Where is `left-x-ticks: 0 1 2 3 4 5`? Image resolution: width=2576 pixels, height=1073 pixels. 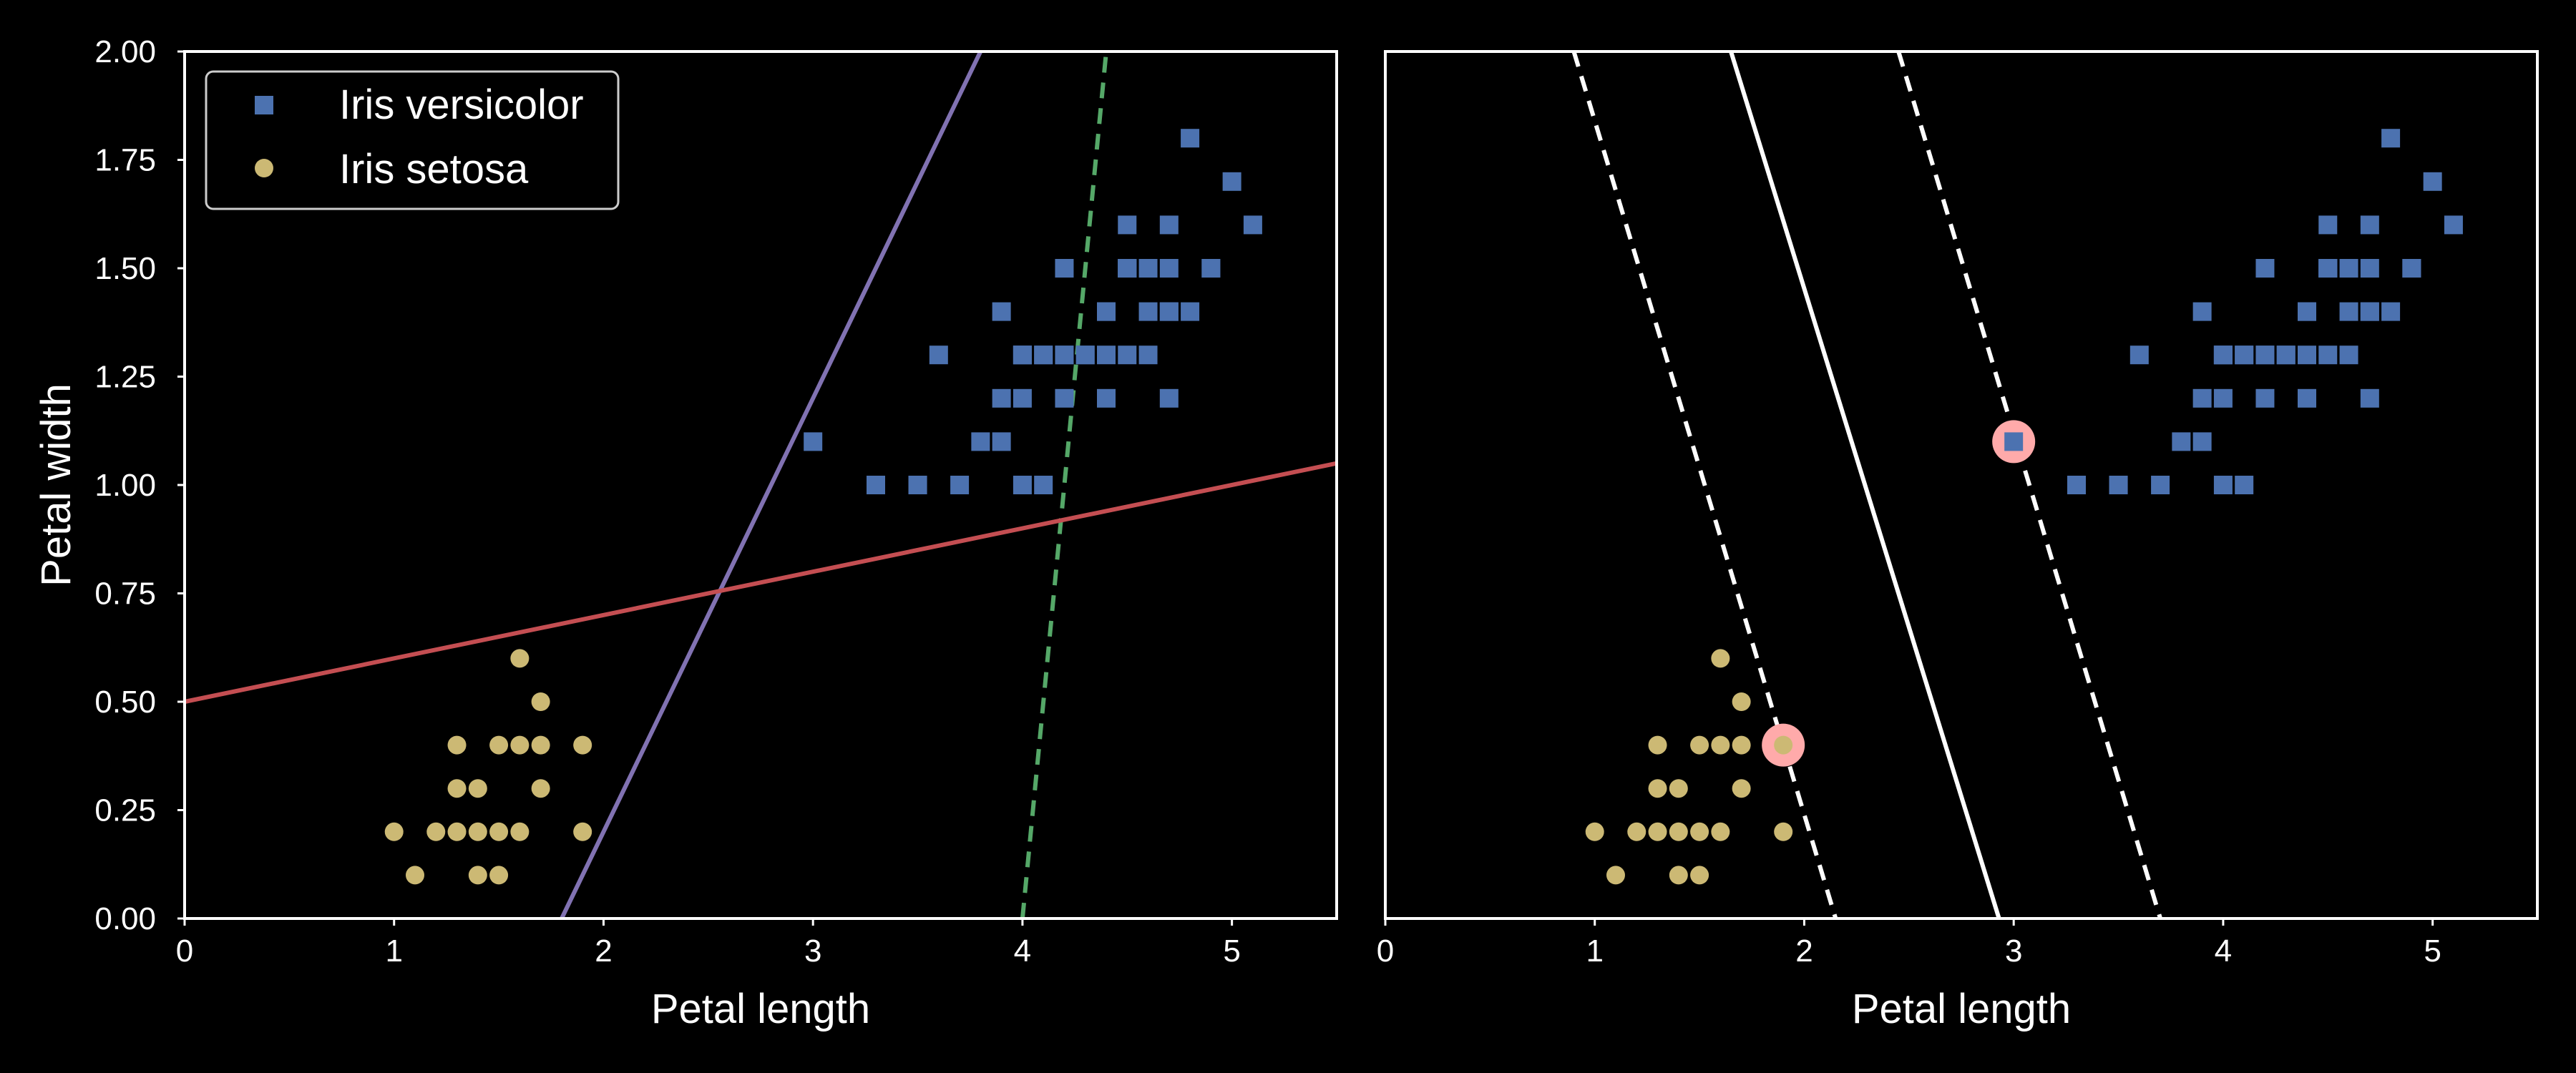
left-x-ticks: 0 1 2 3 4 5 is located at coordinates (708, 943).